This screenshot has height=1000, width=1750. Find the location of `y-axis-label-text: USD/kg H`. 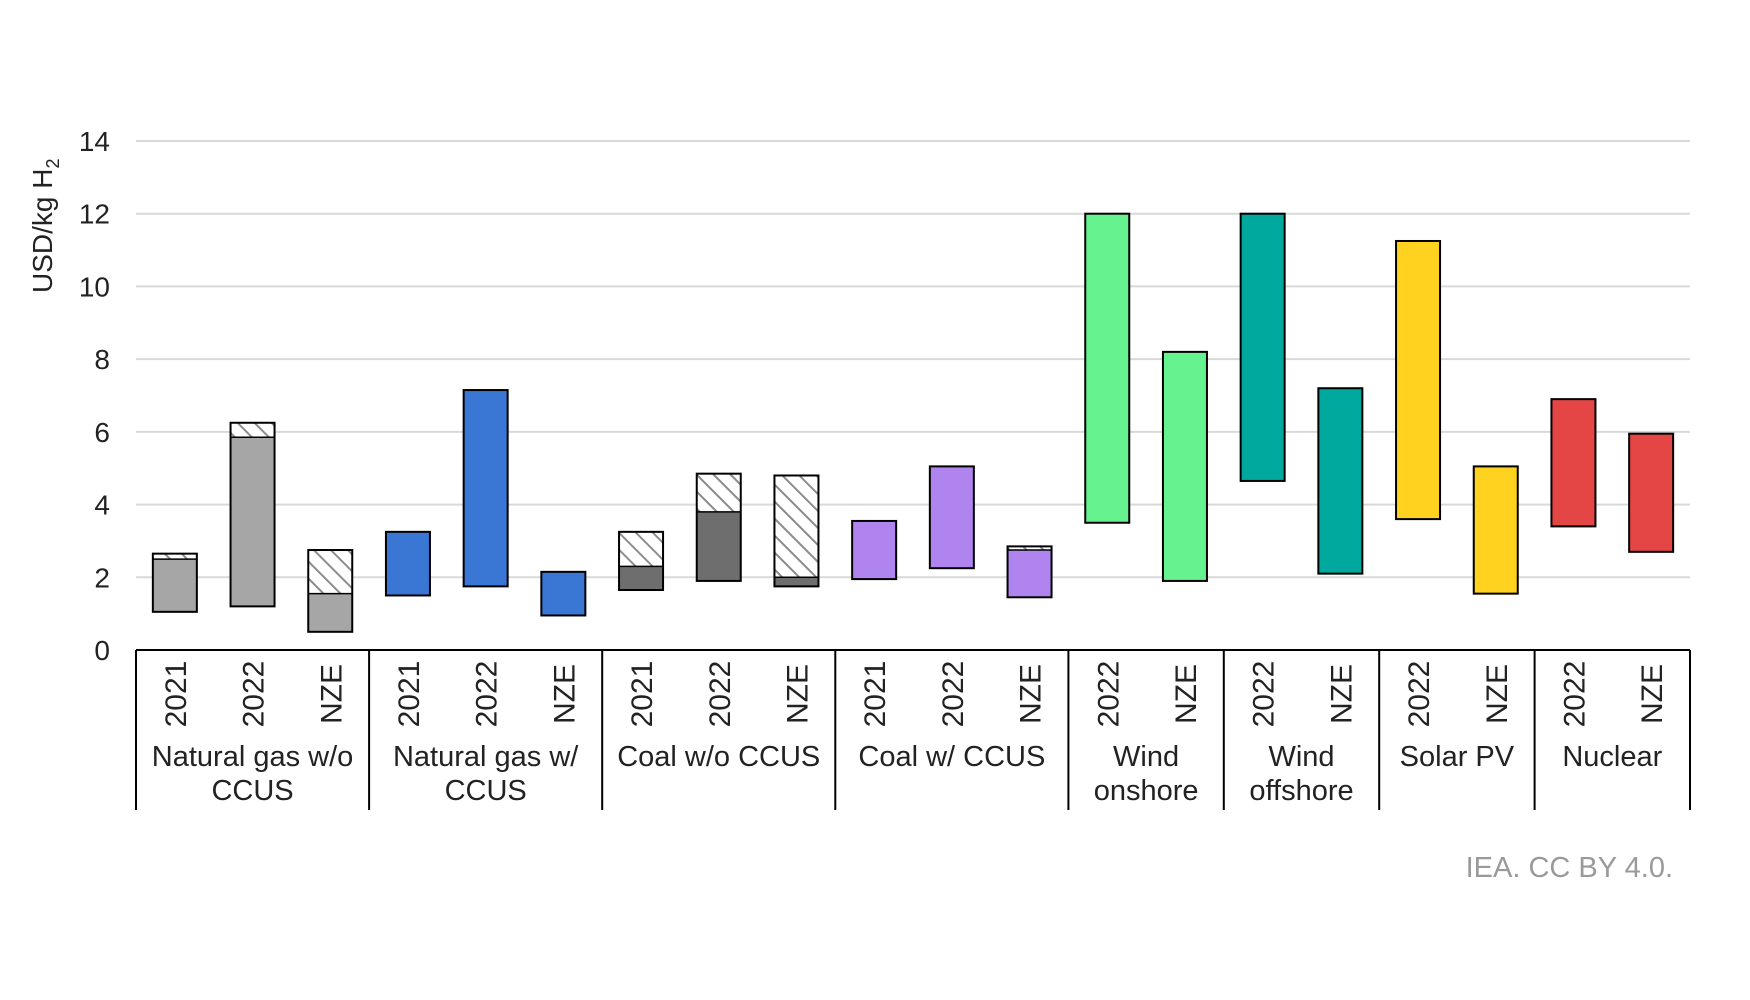

y-axis-label-text: USD/kg H is located at coordinates (42, 231).